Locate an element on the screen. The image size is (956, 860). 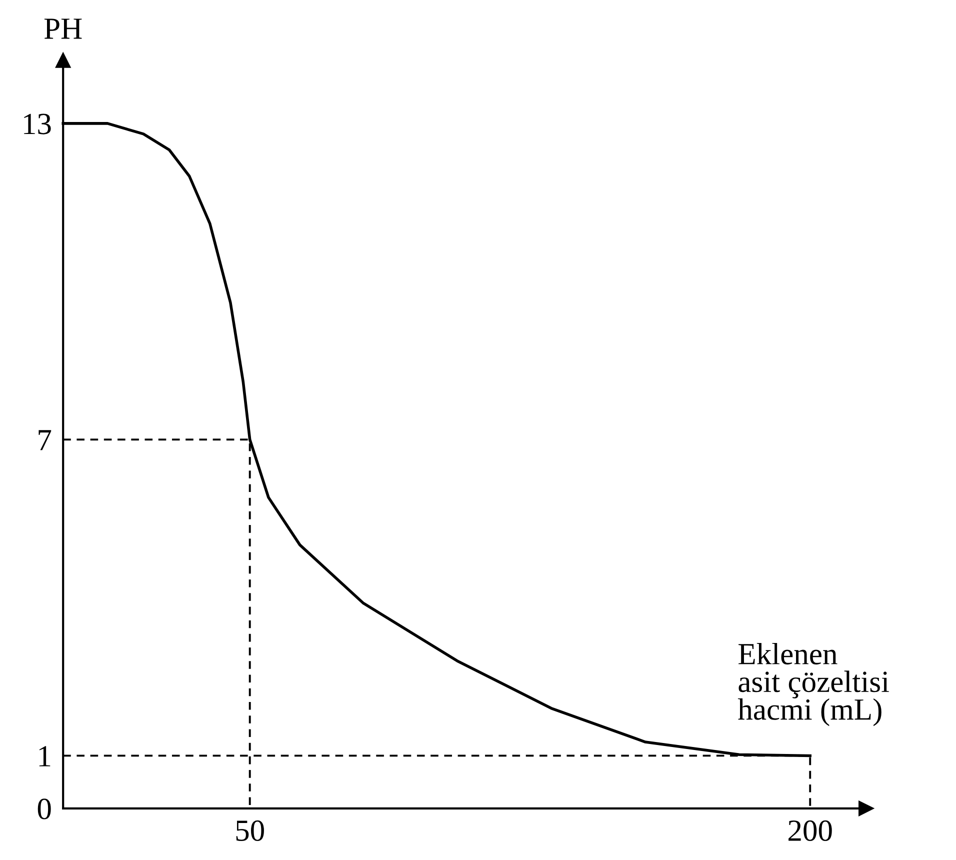
y-tick-label: 0 is located at coordinates (44, 809).